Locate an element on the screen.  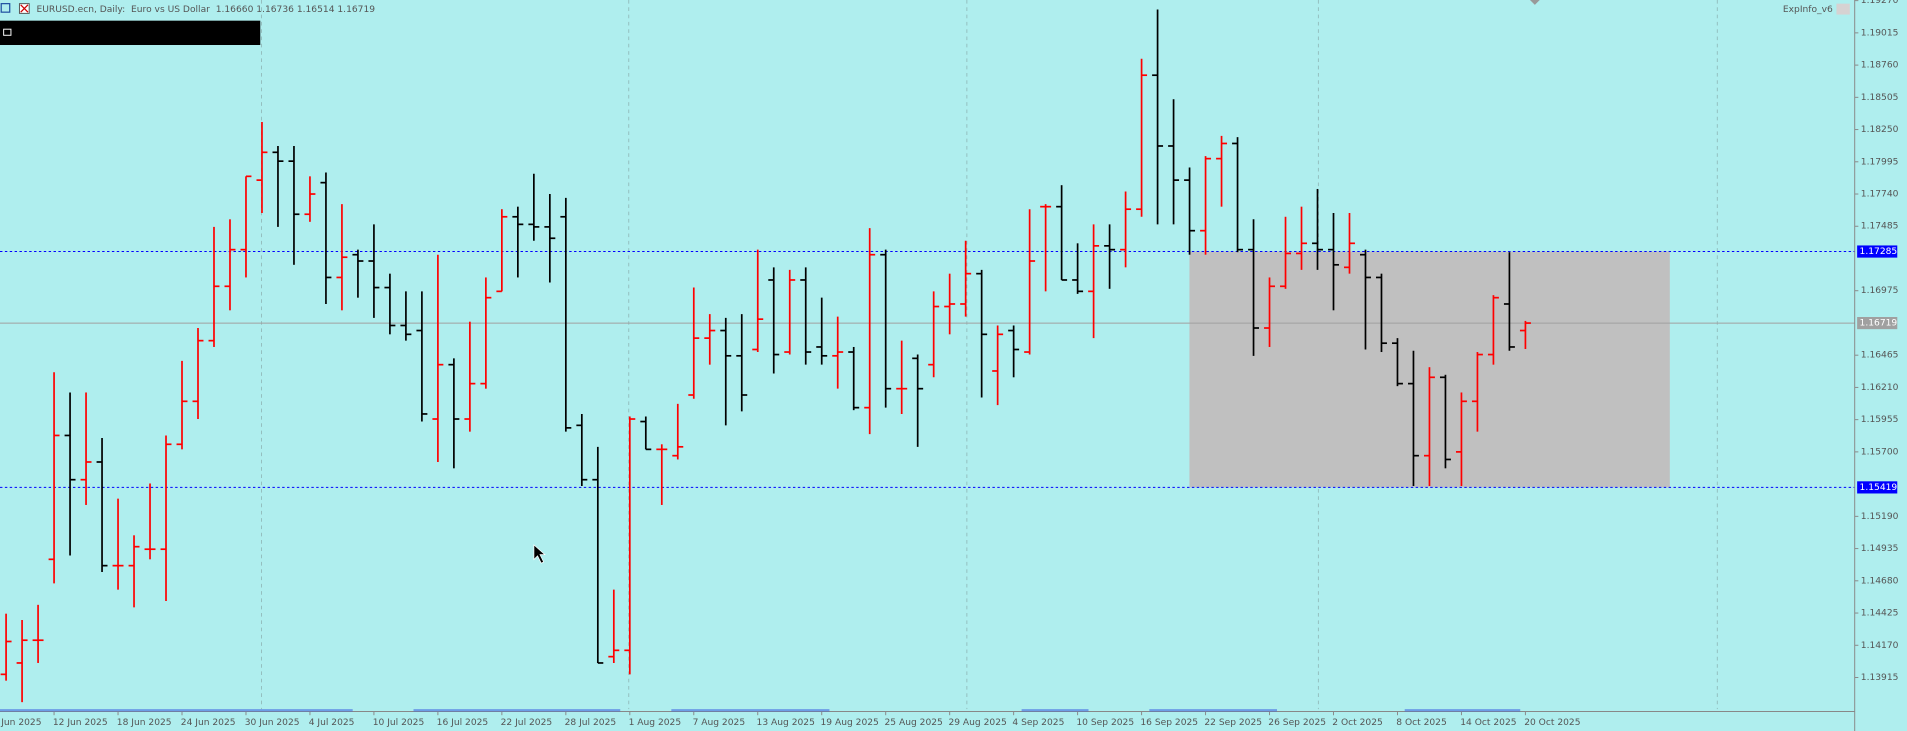
x-tick-label: 24 Jun 2025 is located at coordinates (208, 723).